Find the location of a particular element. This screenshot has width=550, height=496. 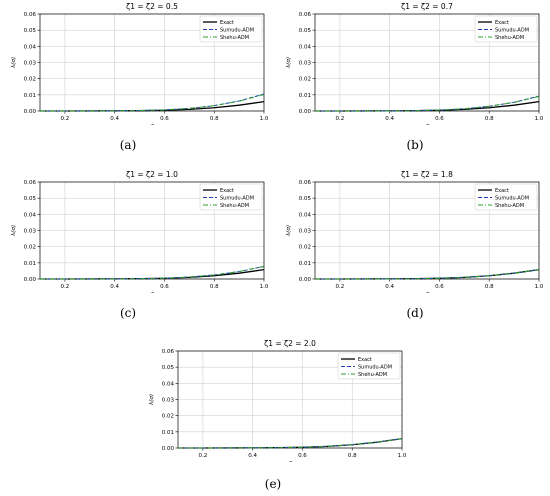

chart-title: ζ1 = ζ2 = 1.0 is located at coordinates (152, 174).